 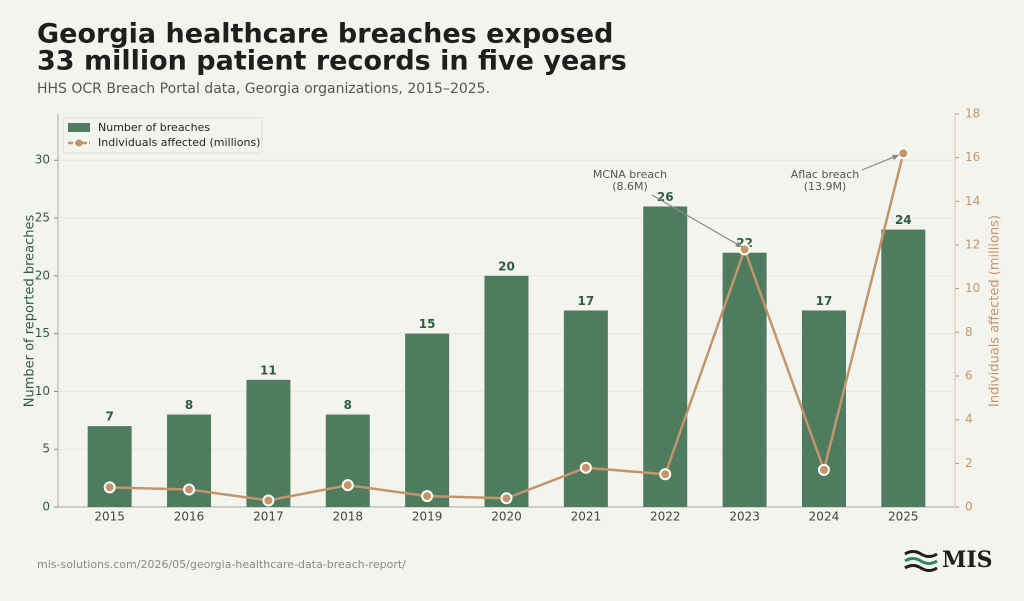 I want to click on x-tick-label: 2023, so click(x=744, y=517).